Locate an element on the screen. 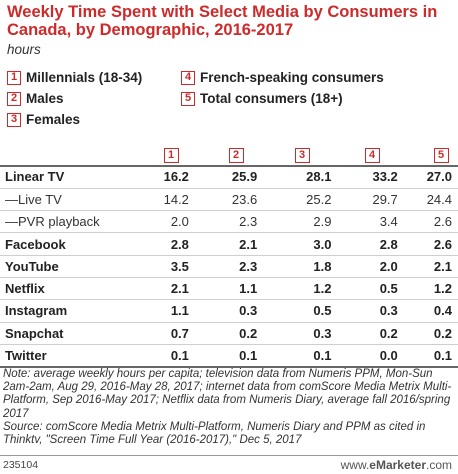 The width and height of the screenshot is (458, 474). cell-col-5: 0.4 is located at coordinates (435, 311).